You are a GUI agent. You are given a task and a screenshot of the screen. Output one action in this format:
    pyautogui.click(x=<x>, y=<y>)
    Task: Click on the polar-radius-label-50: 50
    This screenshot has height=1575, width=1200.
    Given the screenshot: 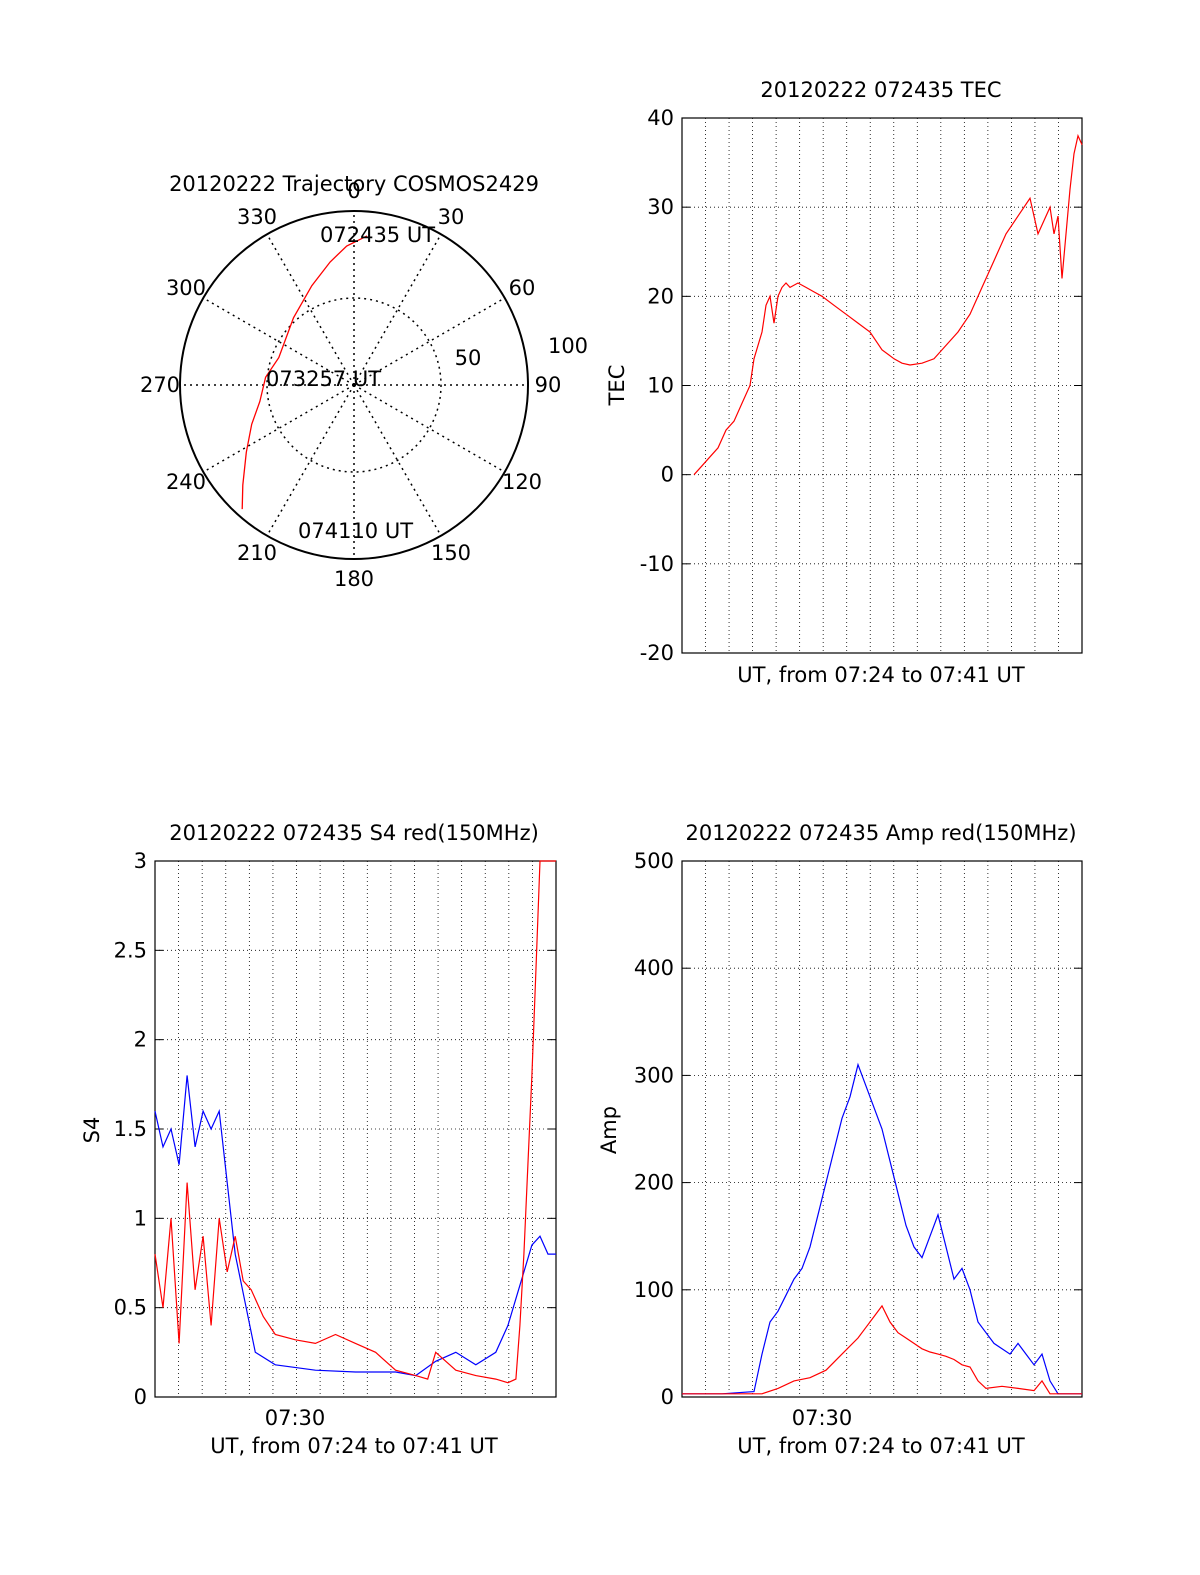 What is the action you would take?
    pyautogui.click(x=468, y=358)
    